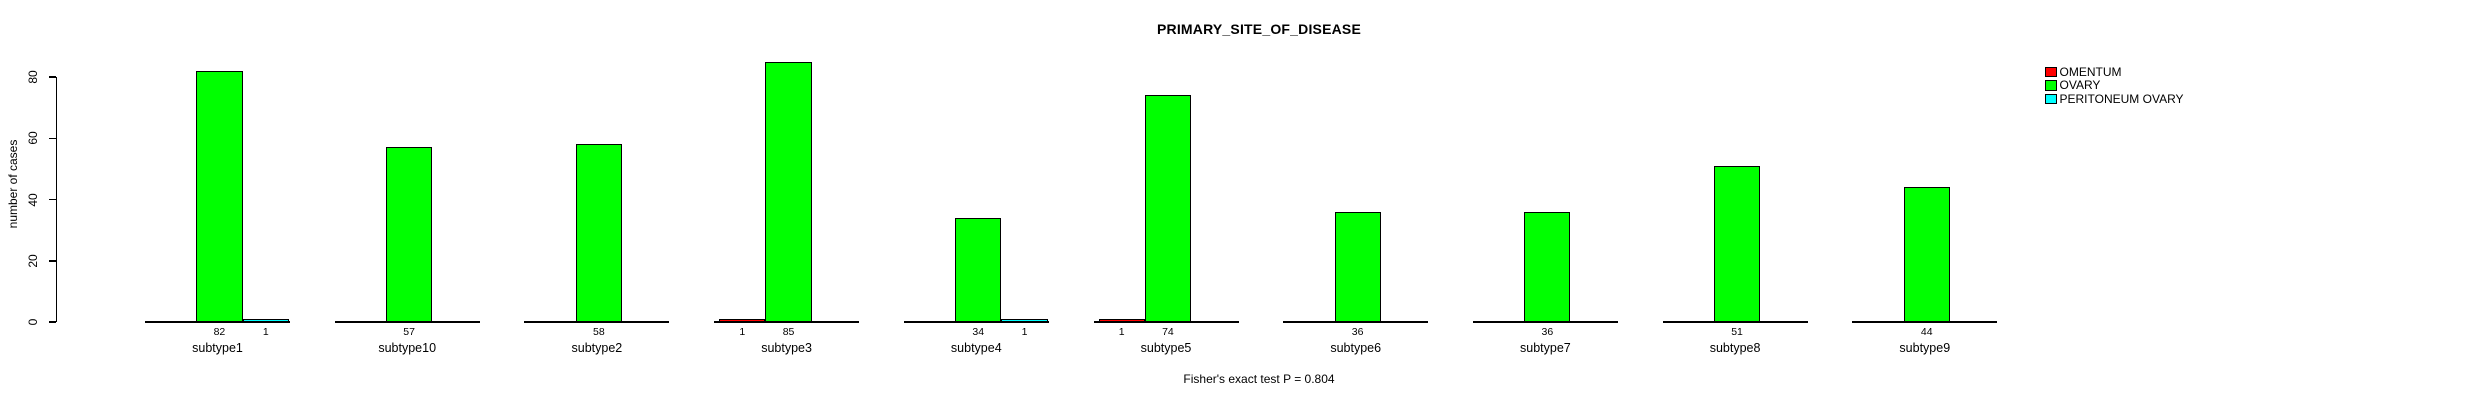  What do you see at coordinates (1545, 348) in the screenshot?
I see `x-category-label: subtype7` at bounding box center [1545, 348].